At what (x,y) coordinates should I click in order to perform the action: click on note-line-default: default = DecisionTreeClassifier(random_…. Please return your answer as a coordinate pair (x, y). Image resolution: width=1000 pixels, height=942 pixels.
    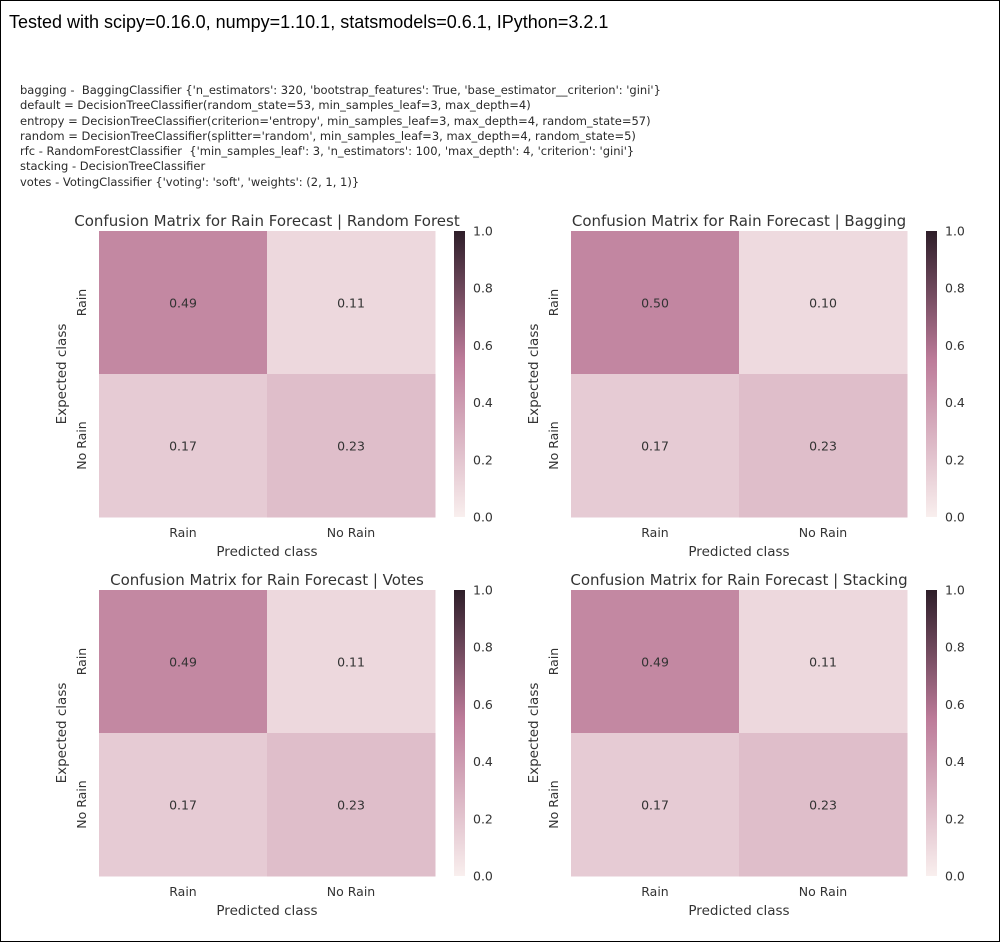
    Looking at the image, I should click on (275, 105).